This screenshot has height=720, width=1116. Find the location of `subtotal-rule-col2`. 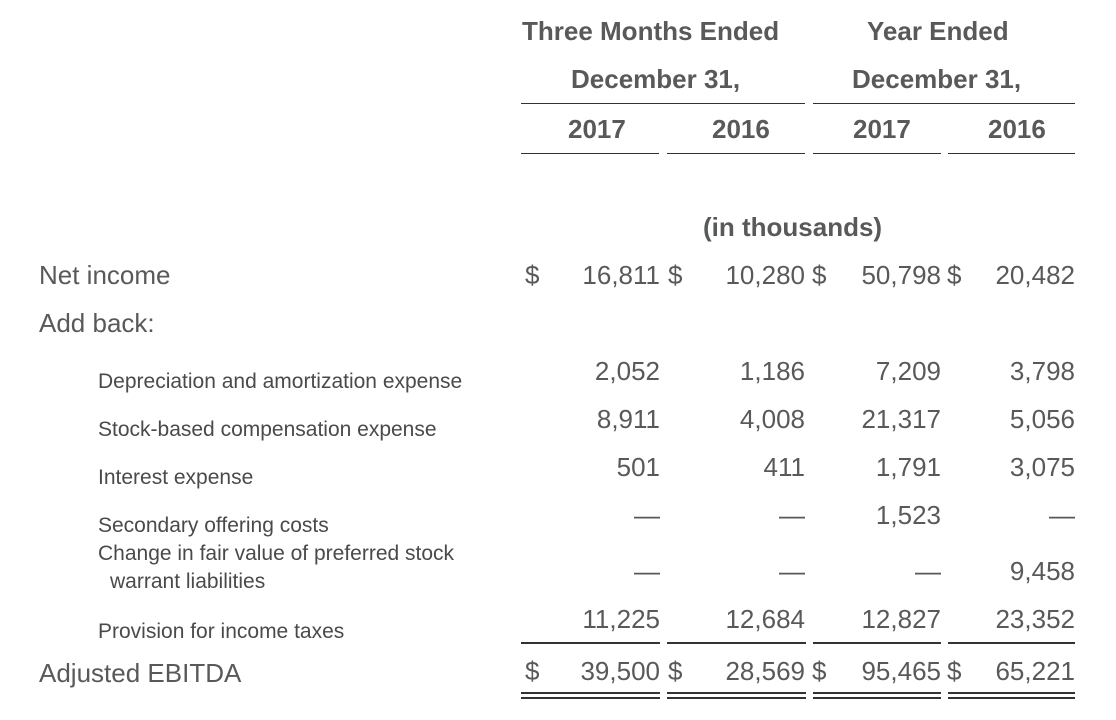

subtotal-rule-col2 is located at coordinates (736, 643).